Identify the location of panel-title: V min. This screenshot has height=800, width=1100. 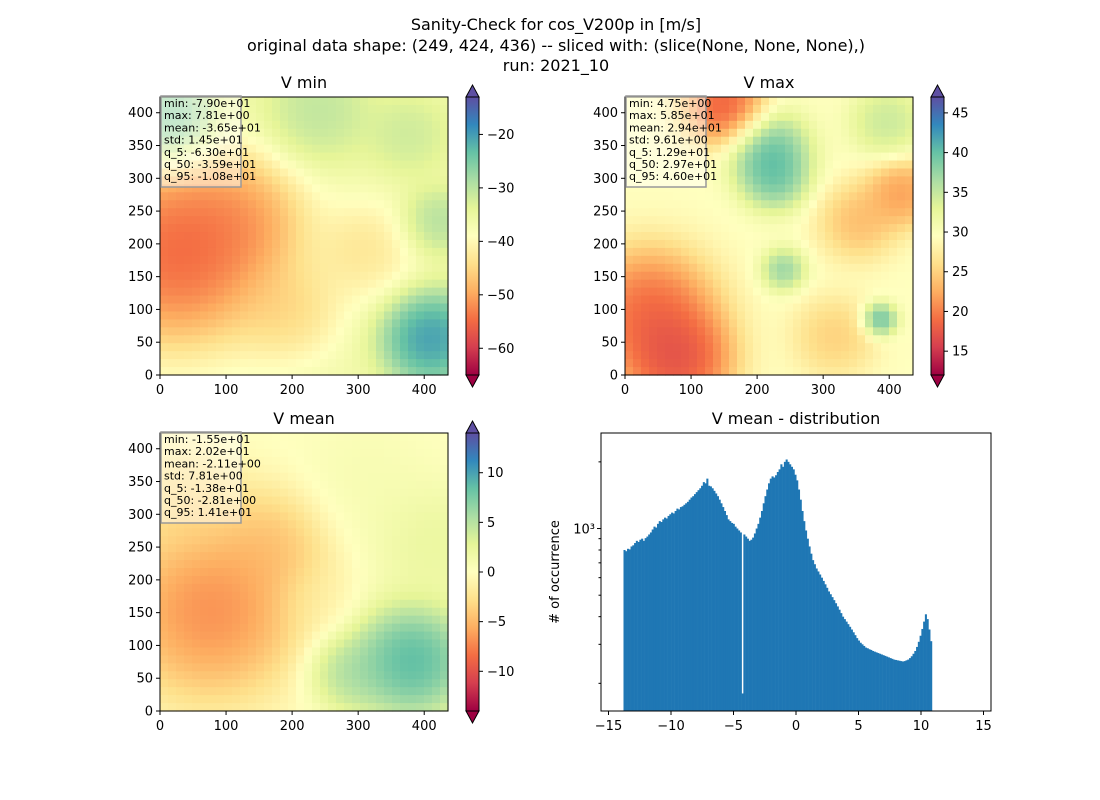
(304, 82).